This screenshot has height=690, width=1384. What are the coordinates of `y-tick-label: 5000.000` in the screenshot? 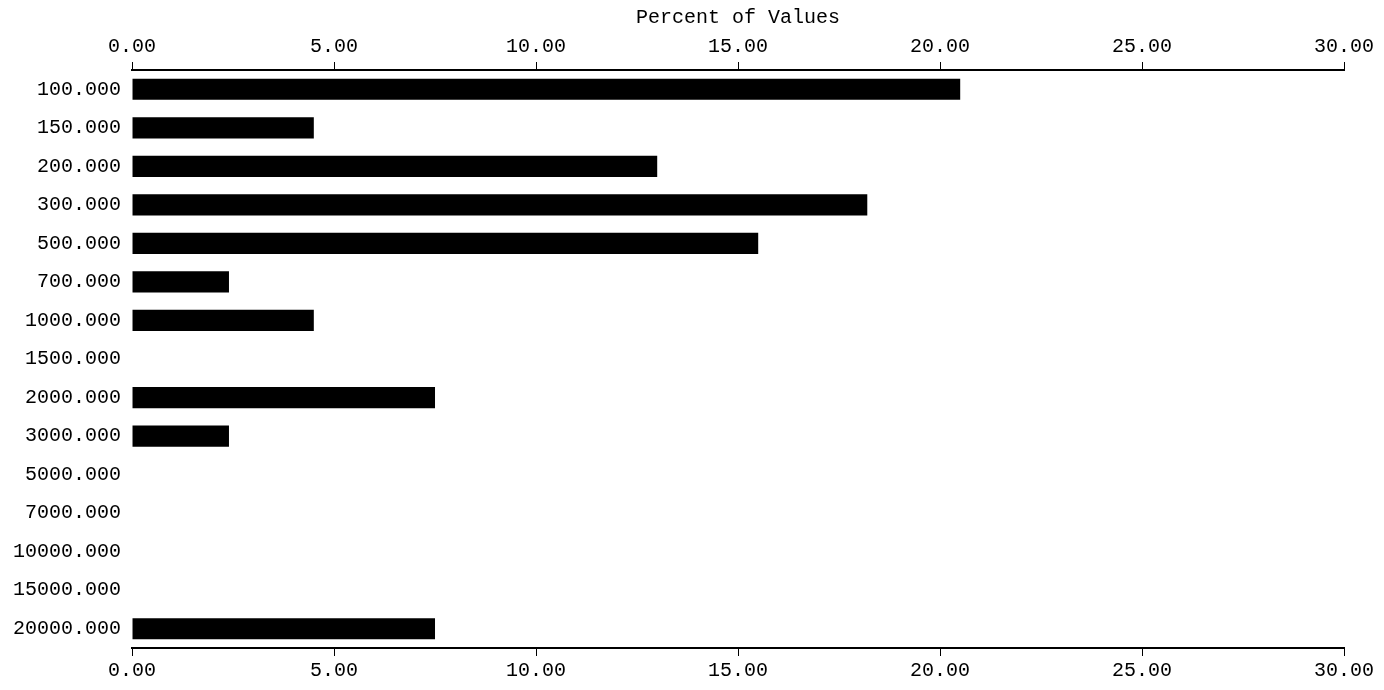 It's located at (73, 474).